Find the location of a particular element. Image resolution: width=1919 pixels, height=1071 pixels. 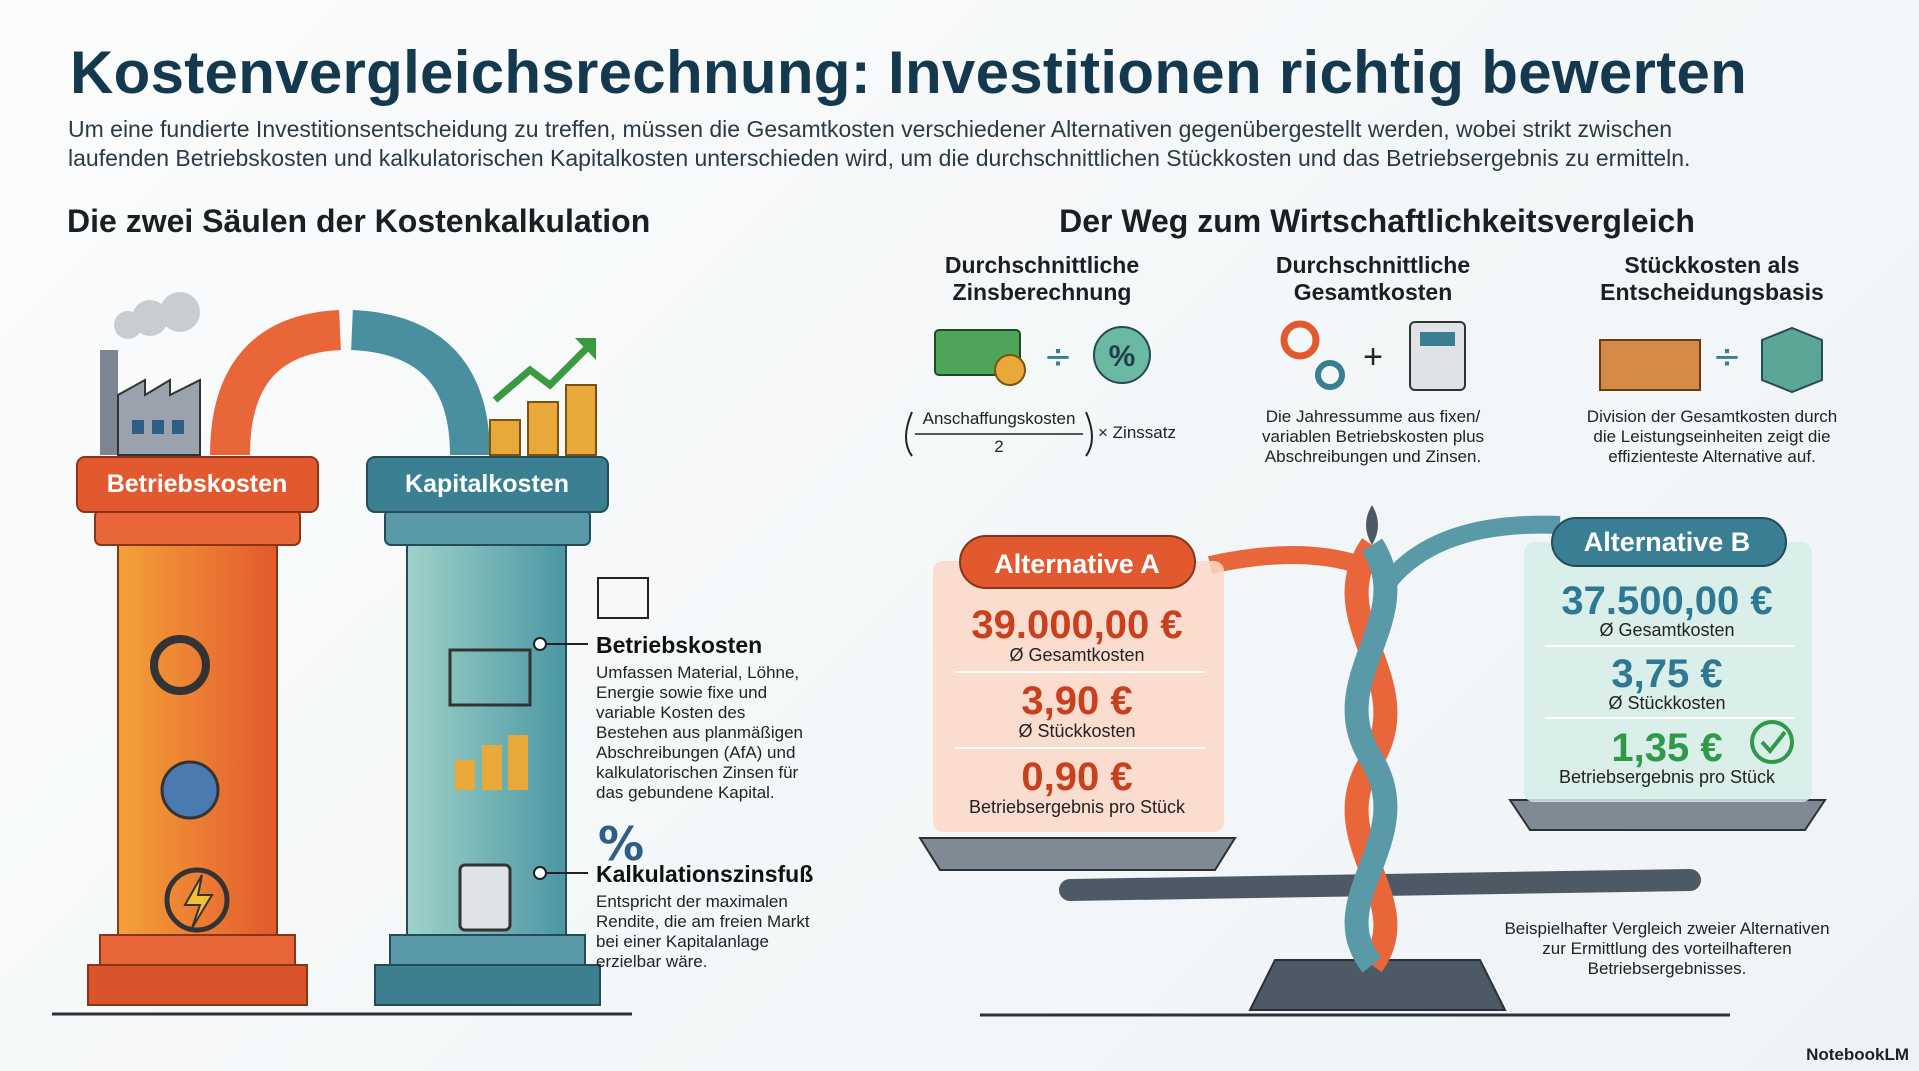

section-heading: Die zwei Säulen der Kostenkalkulation is located at coordinates (359, 221).